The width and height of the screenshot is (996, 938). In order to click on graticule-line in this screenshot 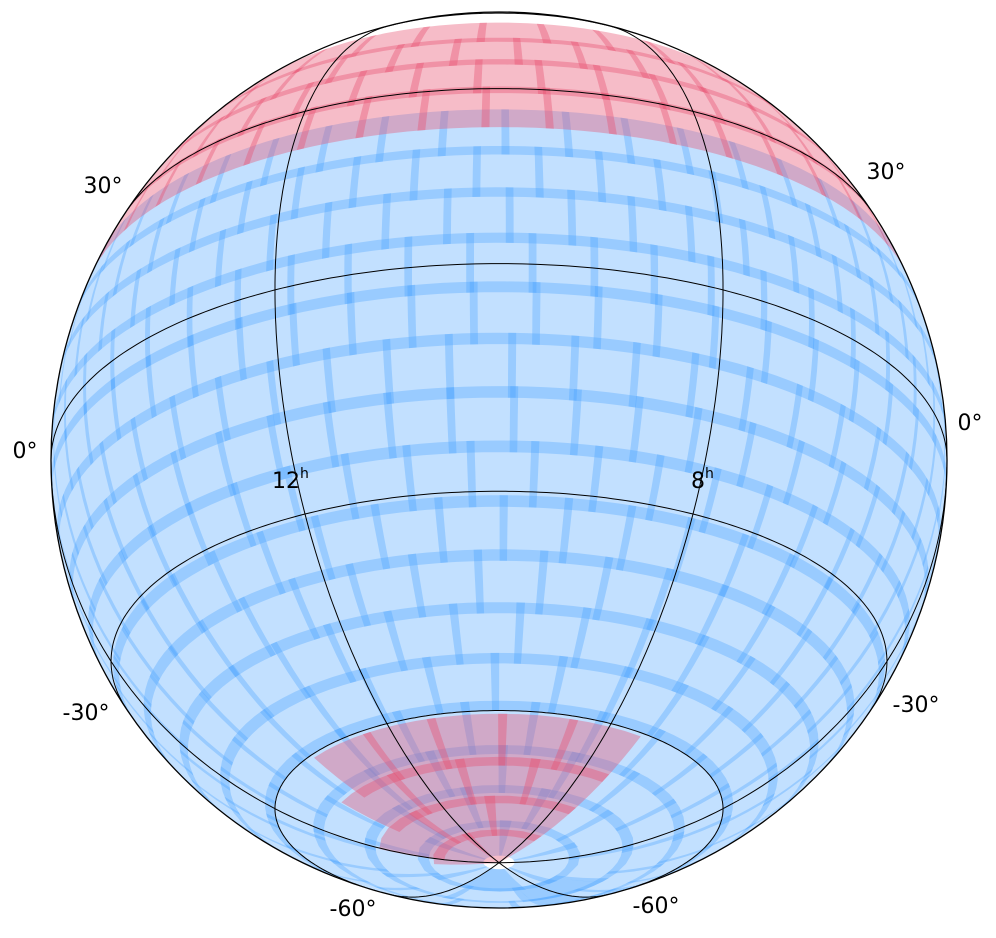, I will do `click(499, 801)`.